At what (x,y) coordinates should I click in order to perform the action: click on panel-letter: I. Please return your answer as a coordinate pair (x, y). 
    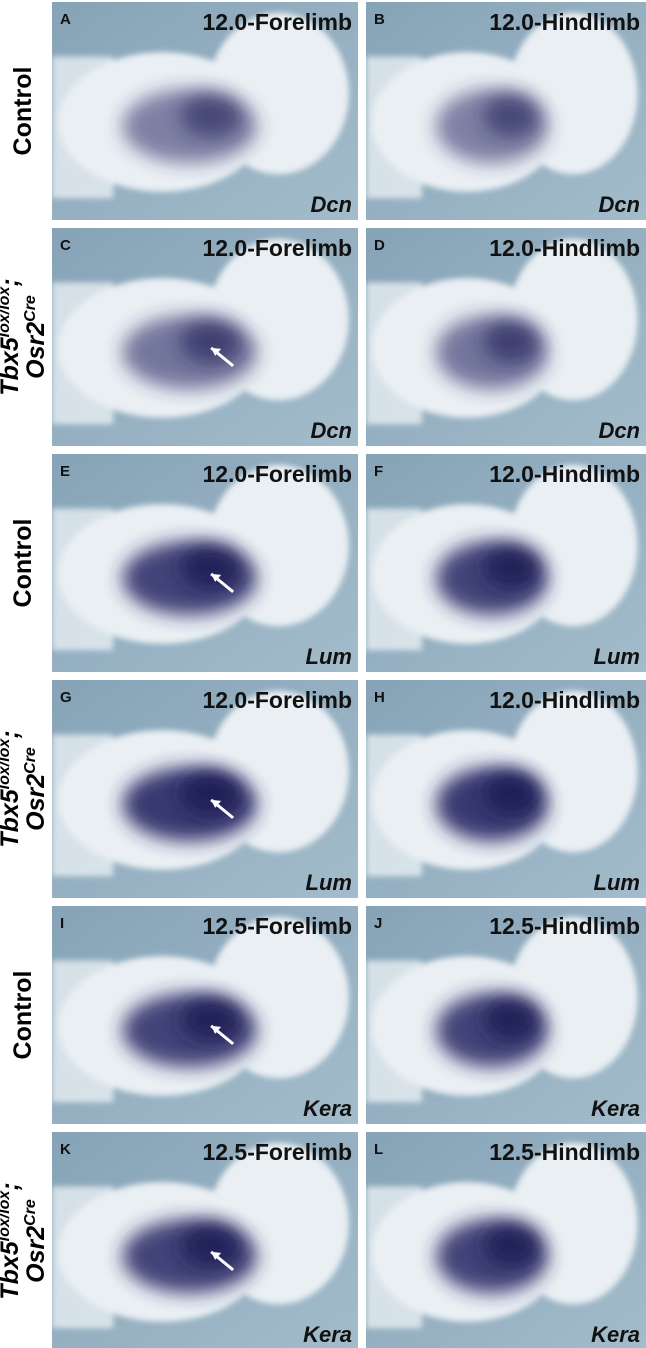
    Looking at the image, I should click on (62, 923).